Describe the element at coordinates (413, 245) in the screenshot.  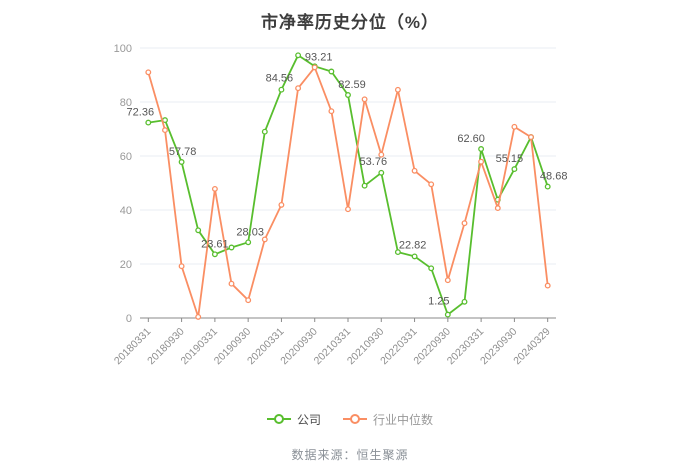
I see `value-label: 22.82` at that location.